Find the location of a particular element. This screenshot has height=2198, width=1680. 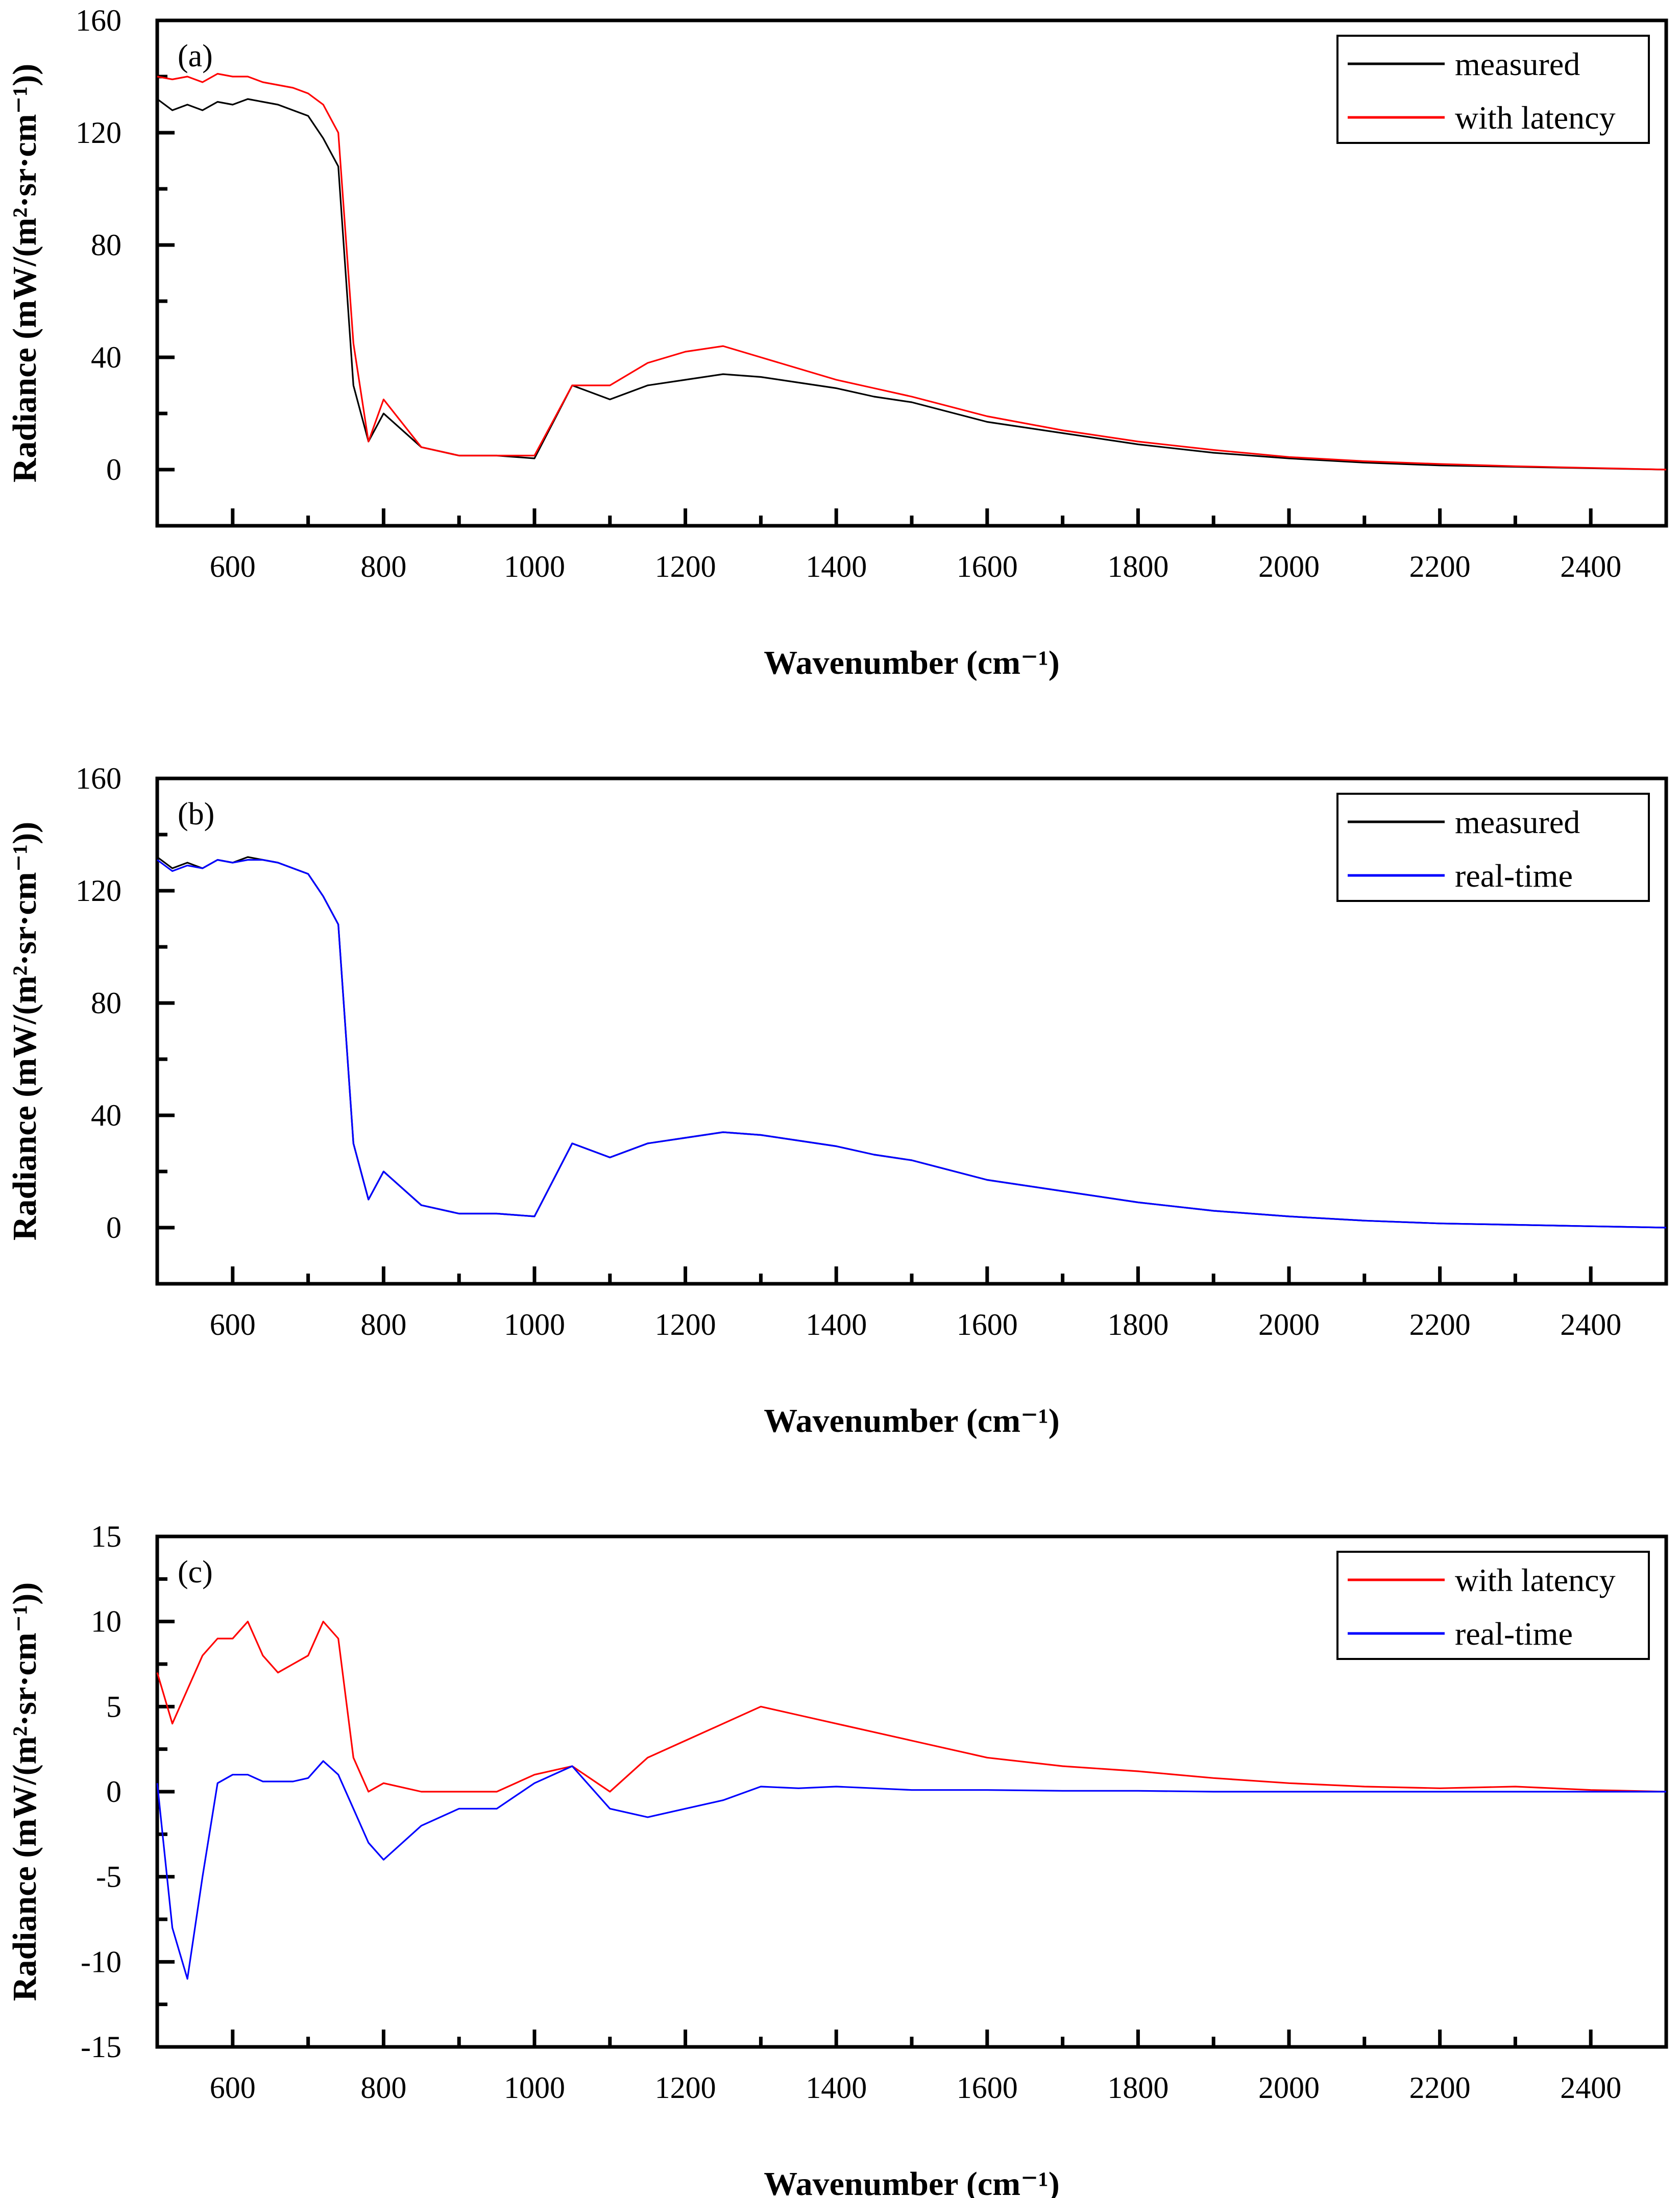

panel-label: (c) is located at coordinates (195, 1573).